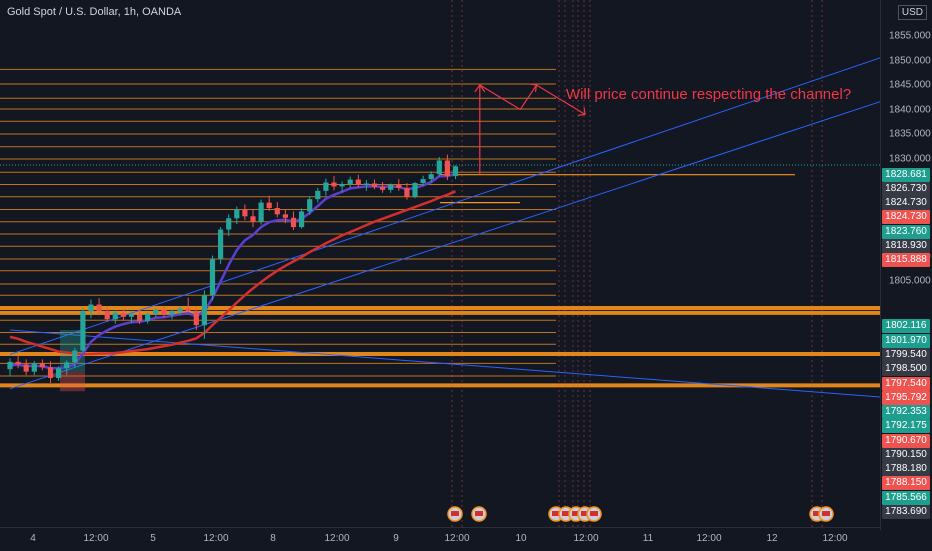  What do you see at coordinates (772, 538) in the screenshot?
I see `time-label: 12` at bounding box center [772, 538].